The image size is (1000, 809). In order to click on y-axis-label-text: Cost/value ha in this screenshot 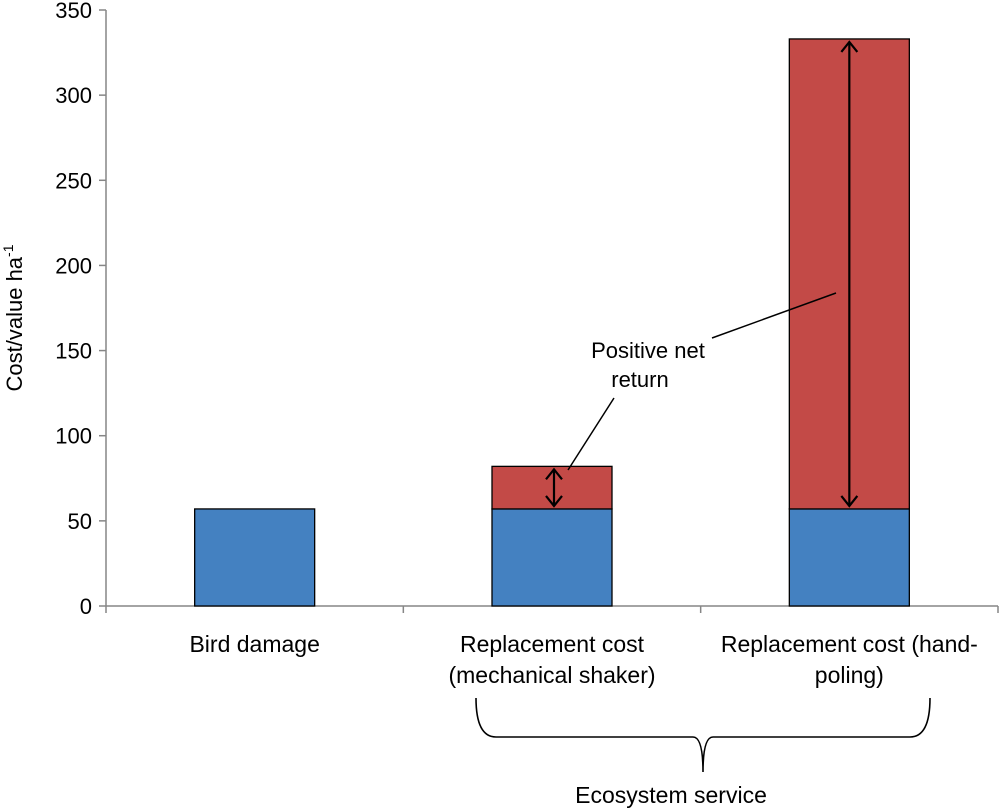, I will do `click(14, 323)`.